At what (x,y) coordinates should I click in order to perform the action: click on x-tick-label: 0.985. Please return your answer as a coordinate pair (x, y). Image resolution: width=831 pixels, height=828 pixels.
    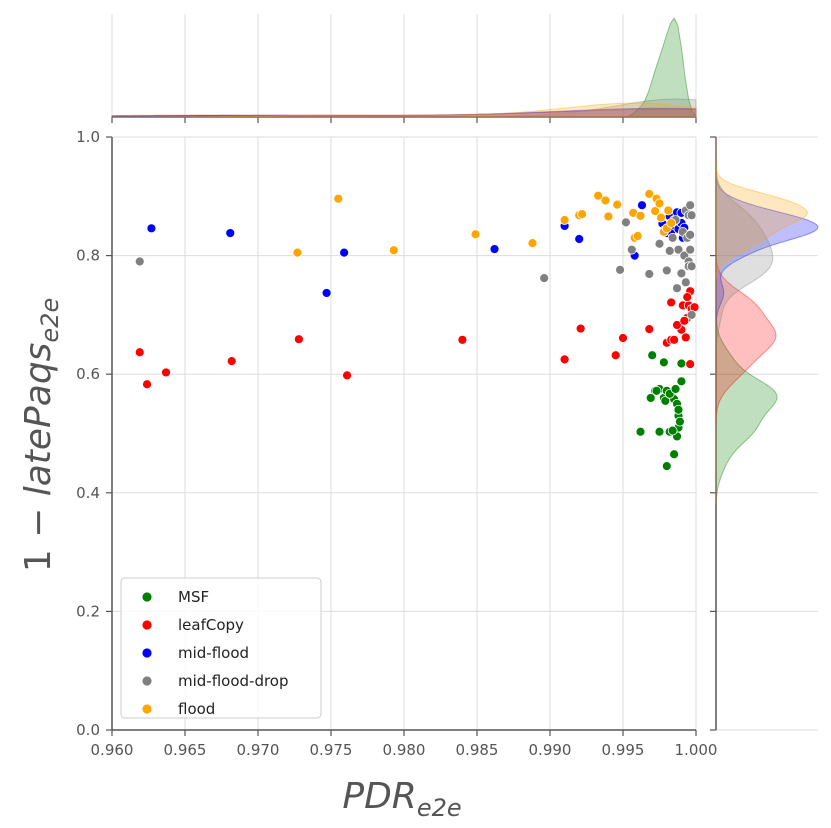
    Looking at the image, I should click on (477, 750).